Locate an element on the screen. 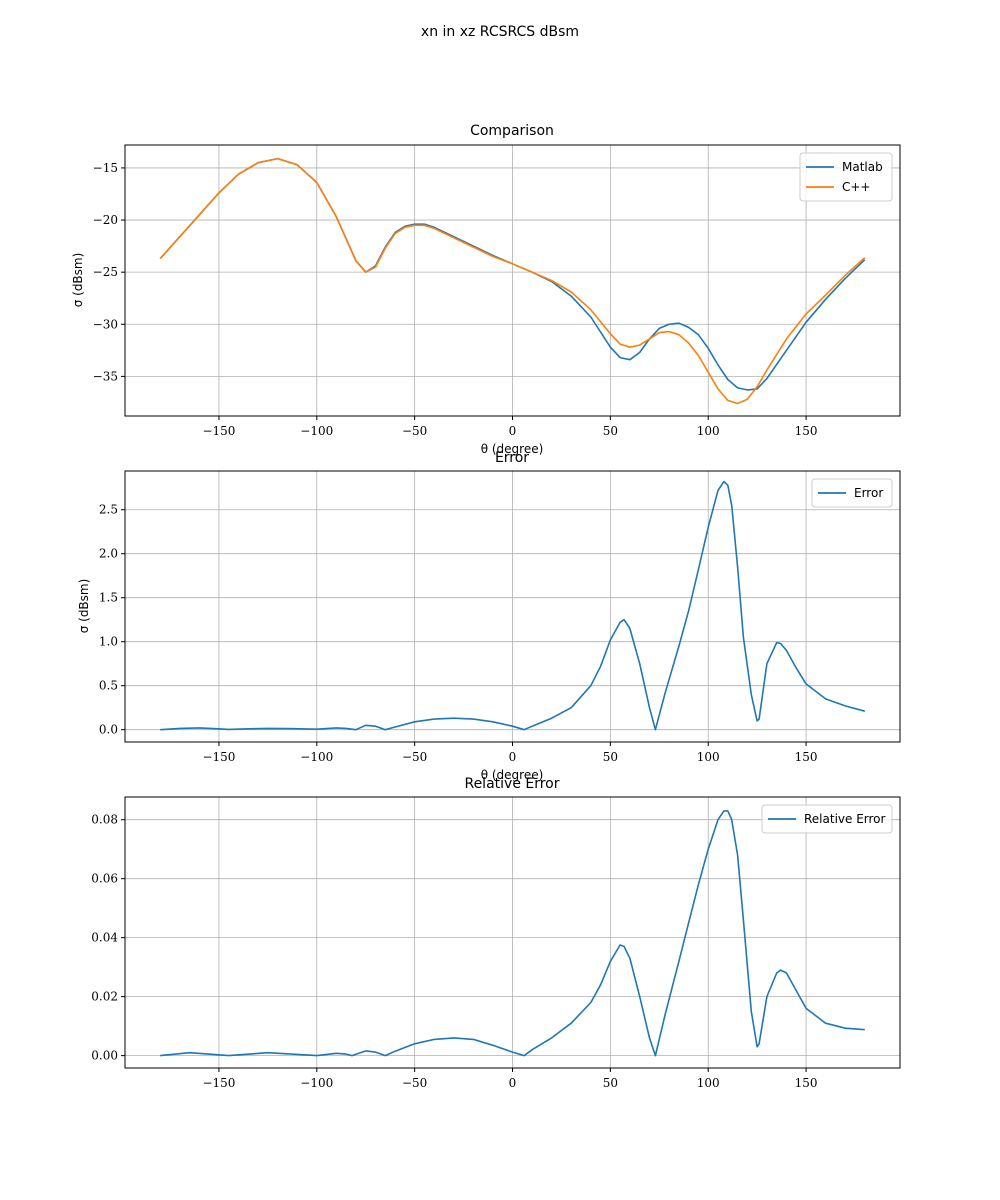 The image size is (1000, 1200). lines-error is located at coordinates (513, 605).